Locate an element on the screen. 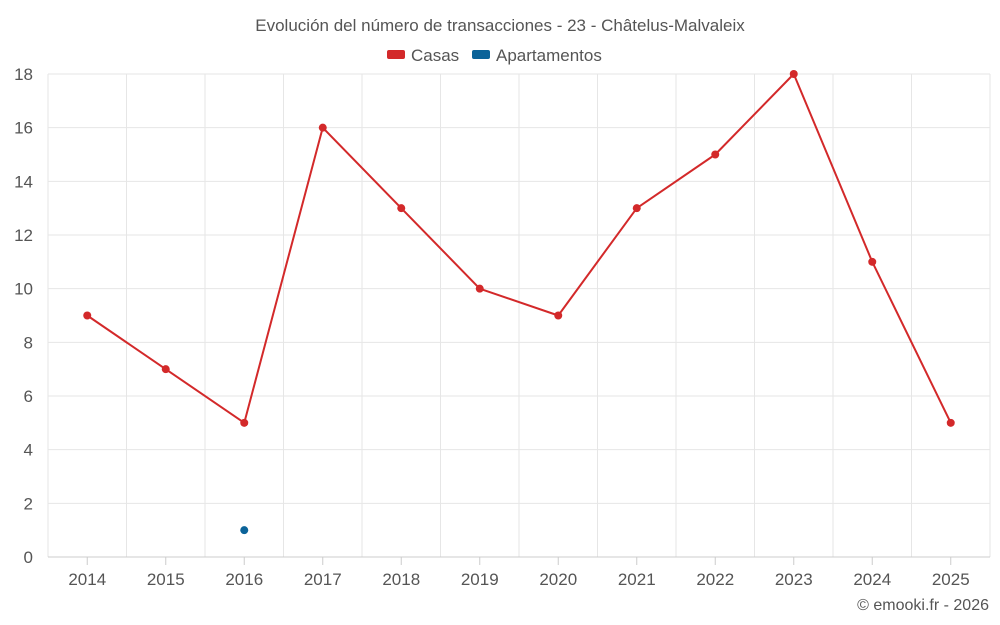 The width and height of the screenshot is (1000, 625). series-apartamentos is located at coordinates (244, 530).